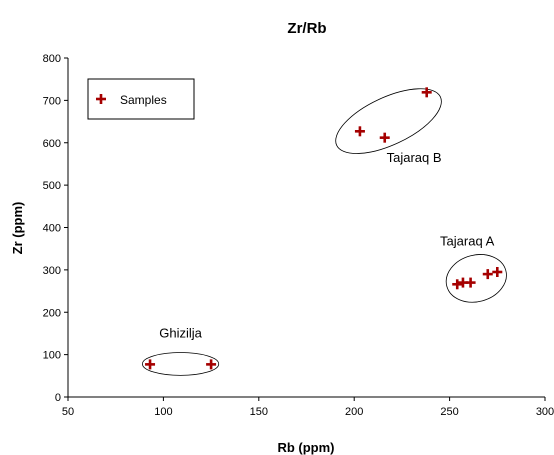 The width and height of the screenshot is (554, 455). I want to click on x-tick-label: 50, so click(68, 412).